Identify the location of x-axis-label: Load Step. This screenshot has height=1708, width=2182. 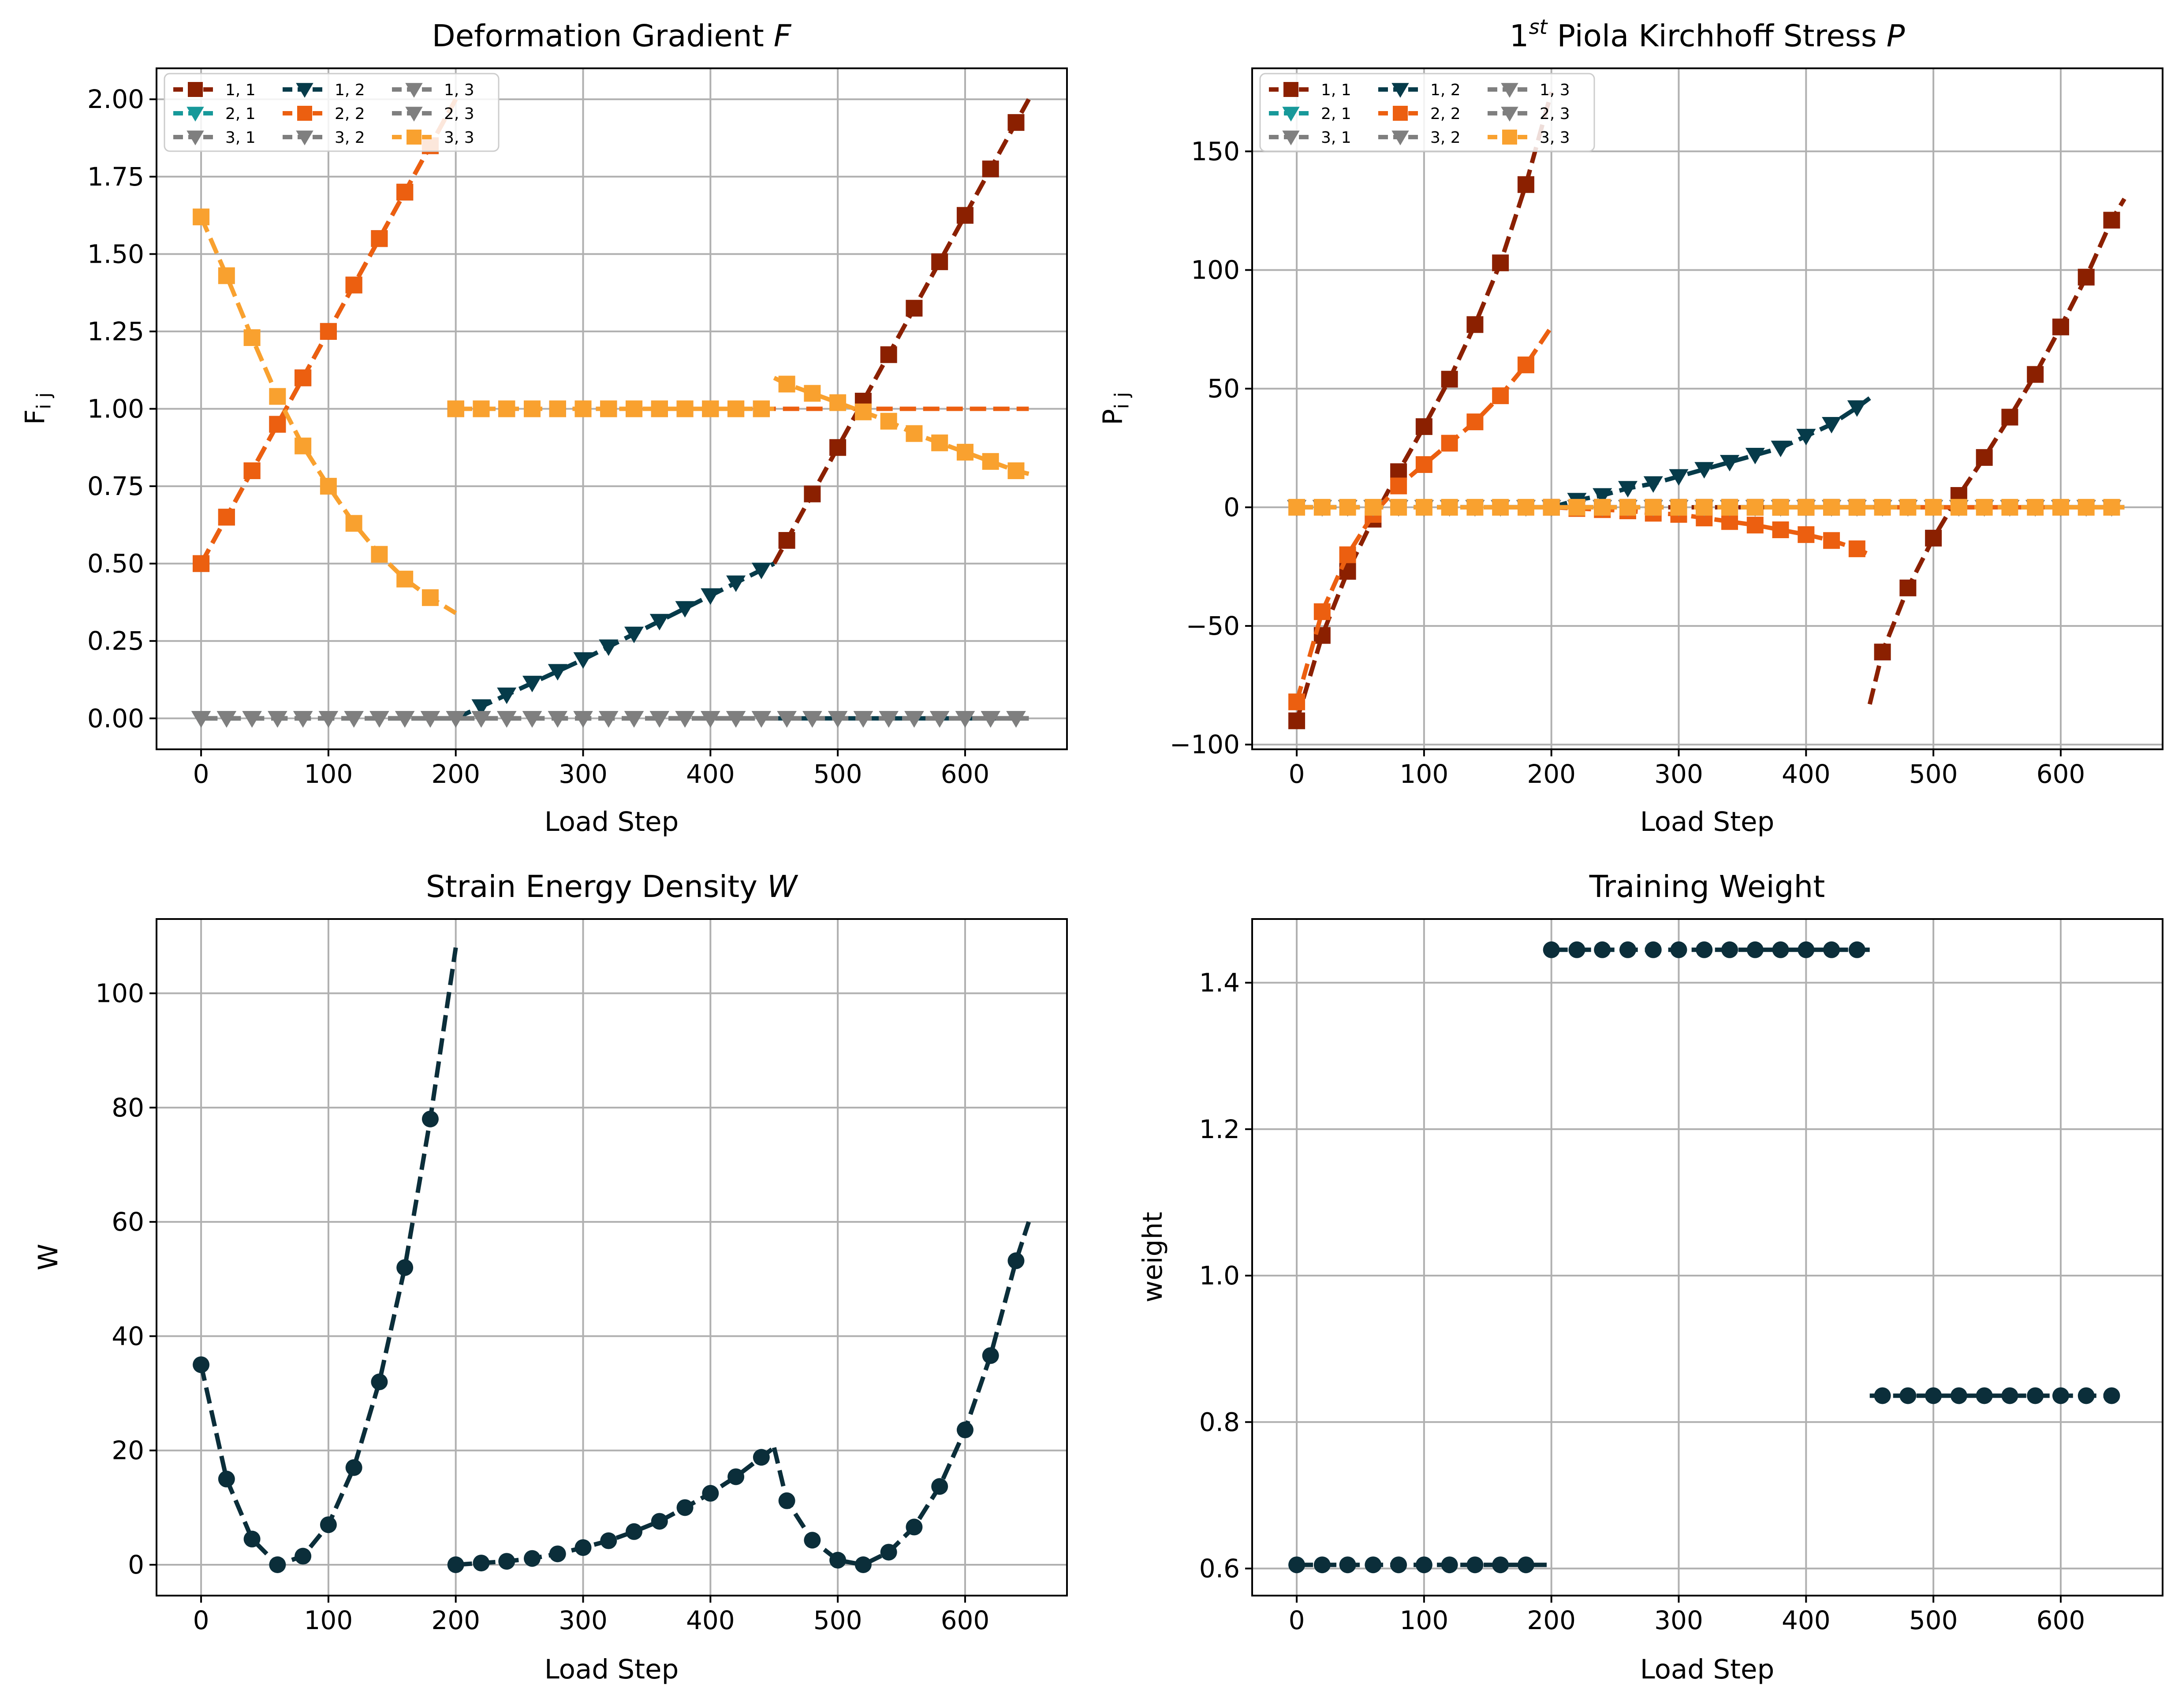
(612, 1669).